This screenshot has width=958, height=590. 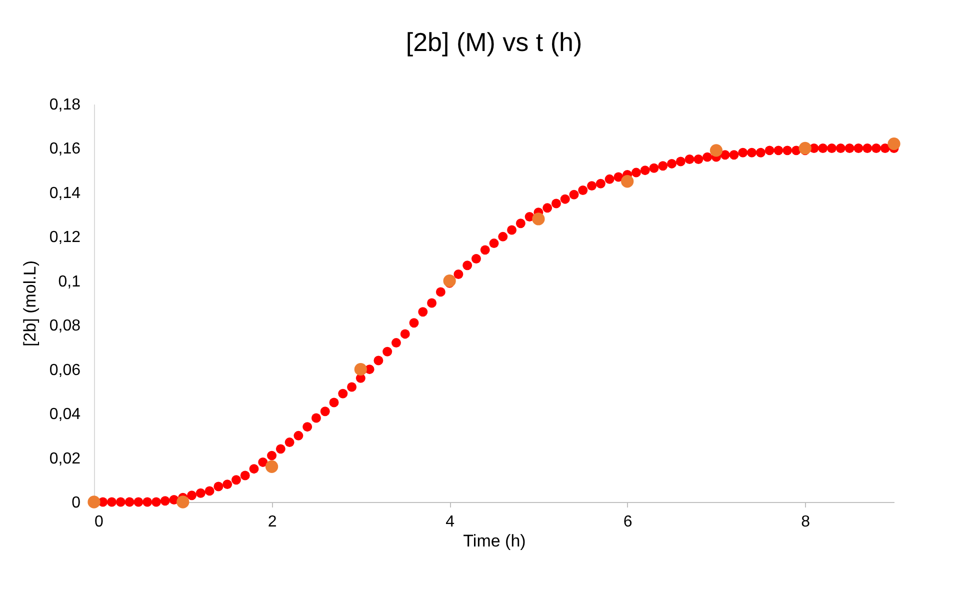 What do you see at coordinates (450, 522) in the screenshot?
I see `x-tick-label: 4` at bounding box center [450, 522].